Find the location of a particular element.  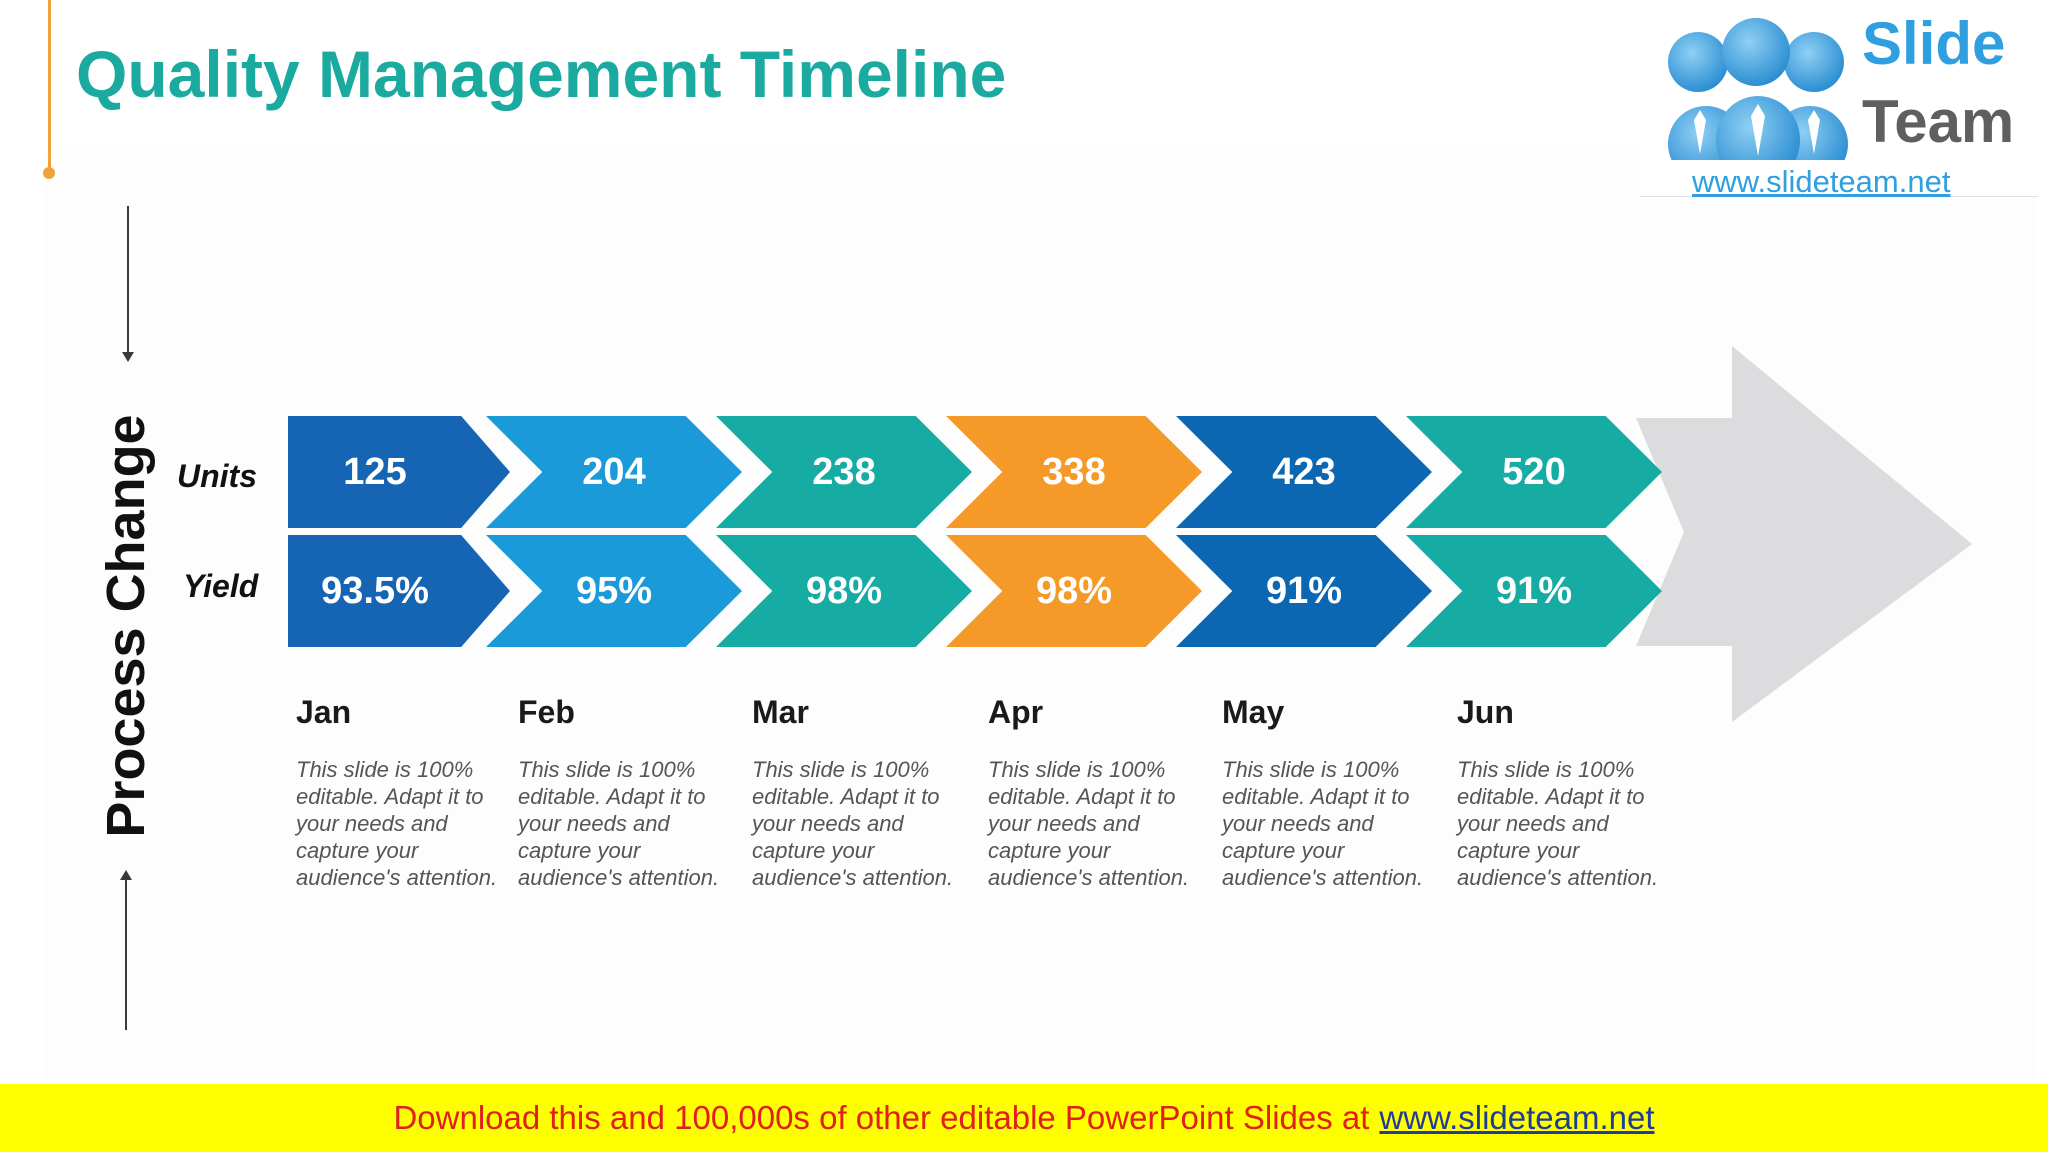

logo-word-team: Team is located at coordinates (1938, 121).